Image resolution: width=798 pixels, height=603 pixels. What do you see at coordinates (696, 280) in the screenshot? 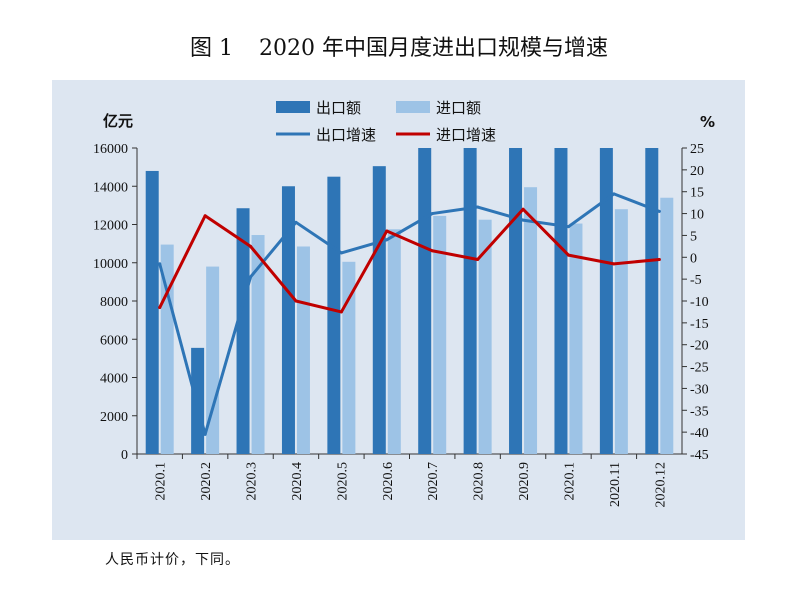
I see `right-tick-label: -5` at bounding box center [696, 280].